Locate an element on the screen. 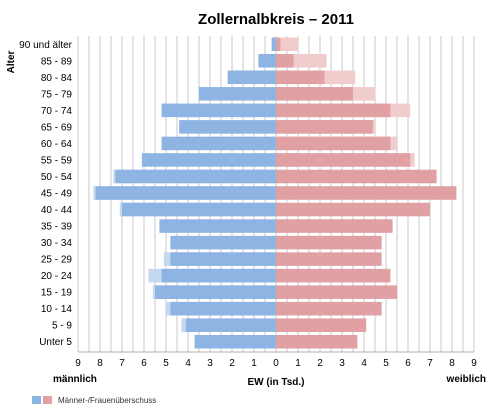  legend-swatch-male-surplus is located at coordinates (36, 400).